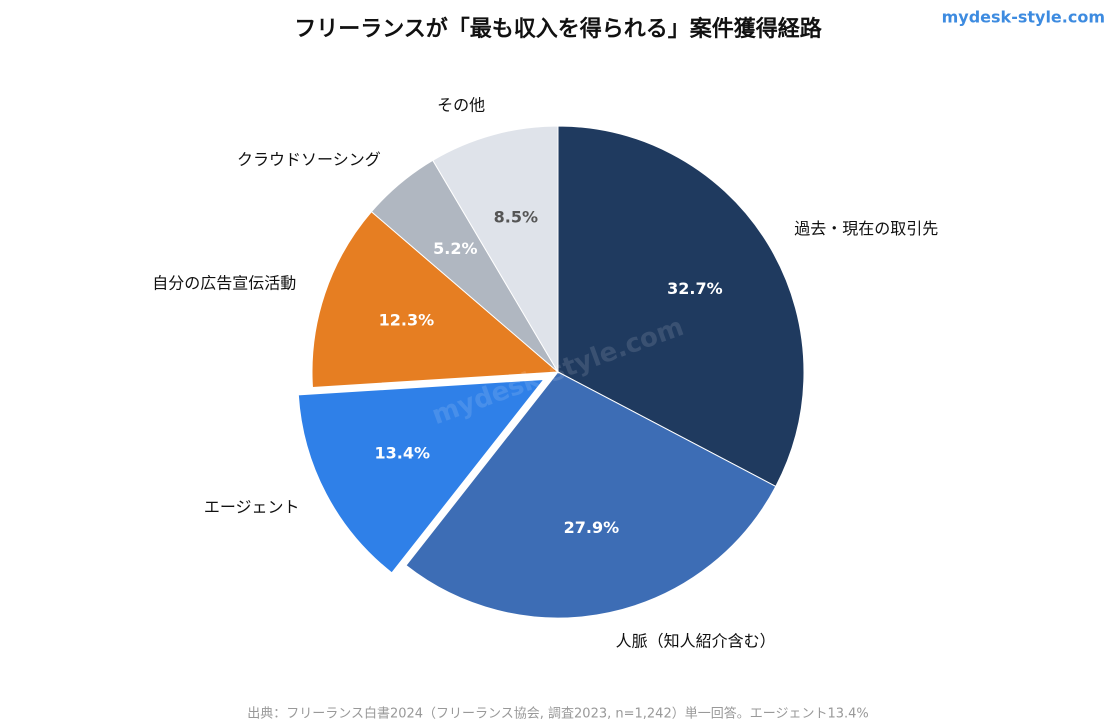 The image size is (1118, 728). I want to click on watermark: mydesk-style.com, so click(1023, 17).